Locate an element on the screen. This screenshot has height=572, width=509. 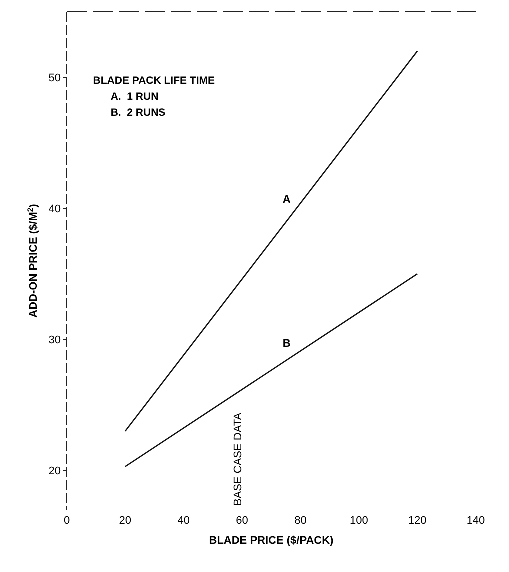
series-label: A is located at coordinates (286, 200).